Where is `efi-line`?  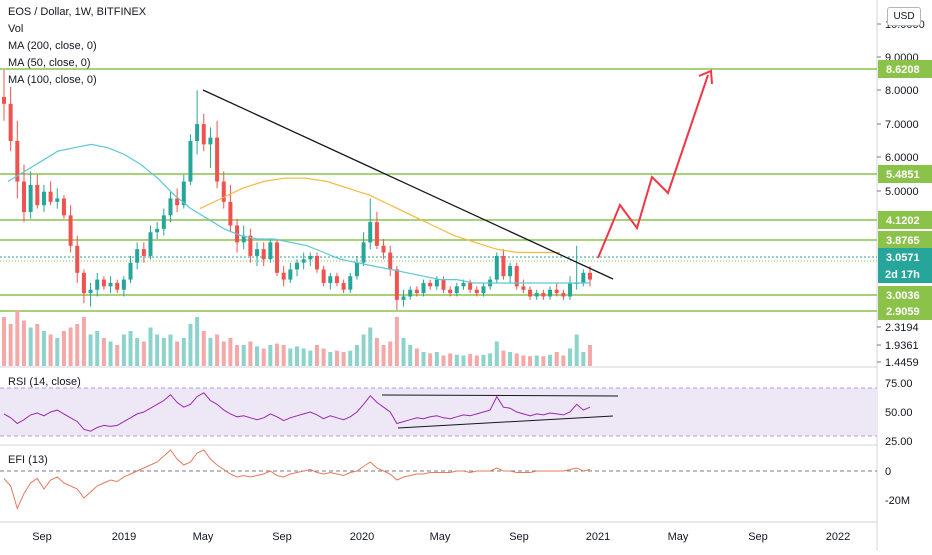 efi-line is located at coordinates (297, 479).